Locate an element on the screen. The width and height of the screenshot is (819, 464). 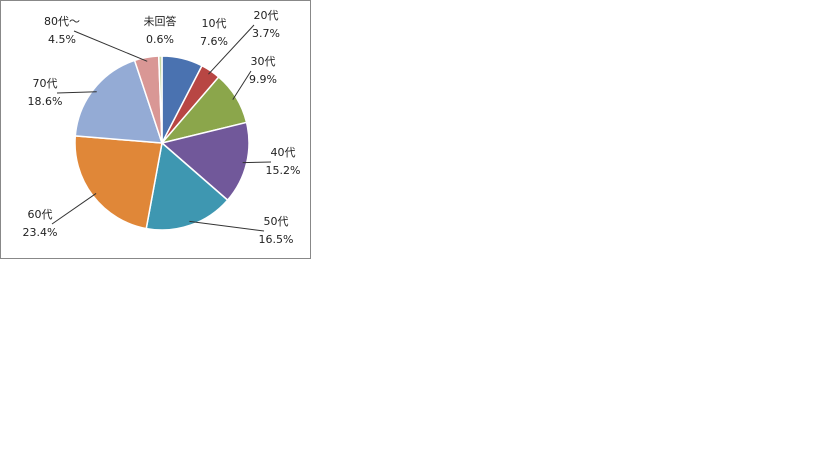
slice-category-label: 60代 is located at coordinates (40, 214).